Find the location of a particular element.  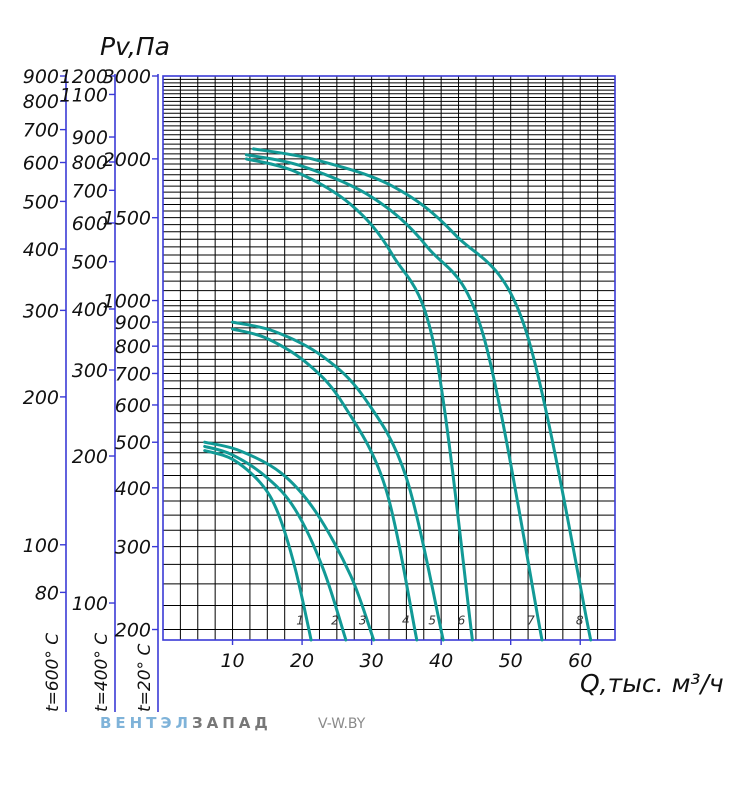

x-tick-label: 30 is located at coordinates (372, 661).